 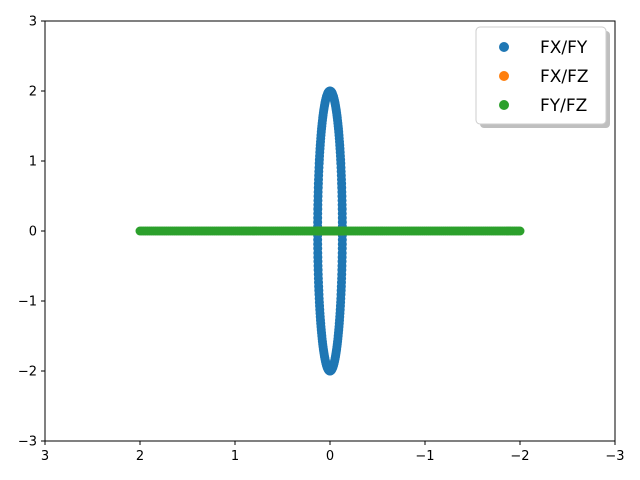 I want to click on x-tick-label: 1, so click(x=235, y=456).